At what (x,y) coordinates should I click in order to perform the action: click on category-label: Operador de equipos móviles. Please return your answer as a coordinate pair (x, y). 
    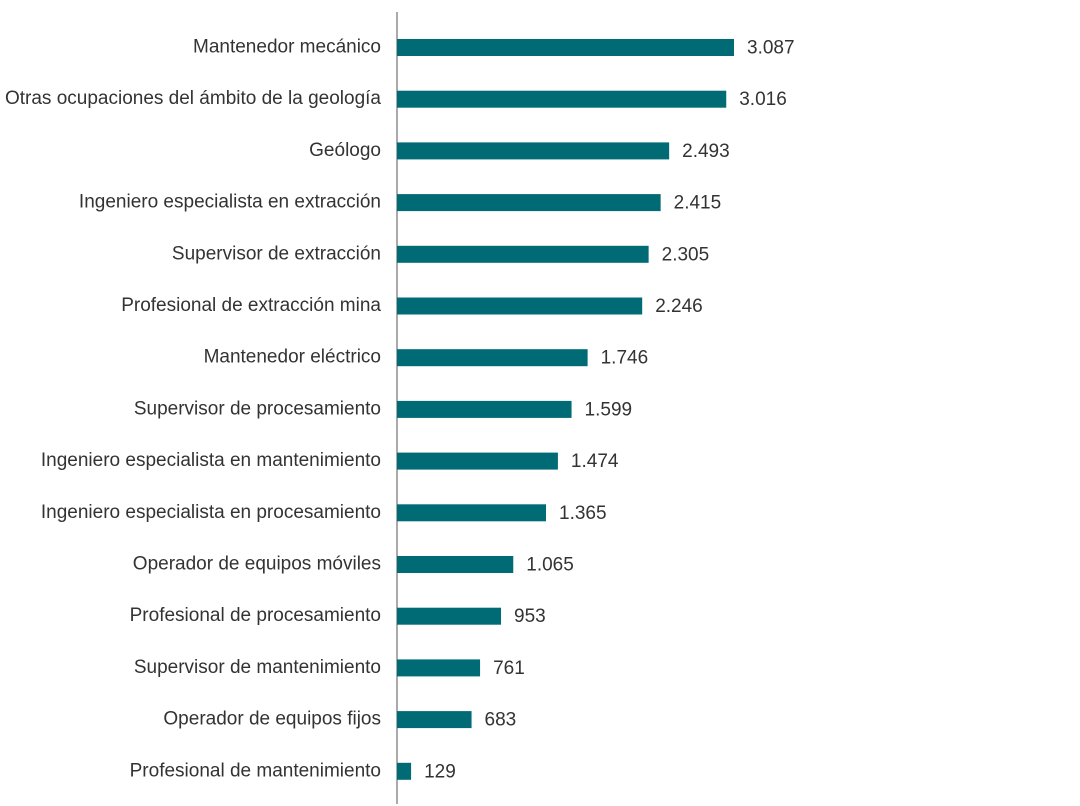
    Looking at the image, I should click on (257, 564).